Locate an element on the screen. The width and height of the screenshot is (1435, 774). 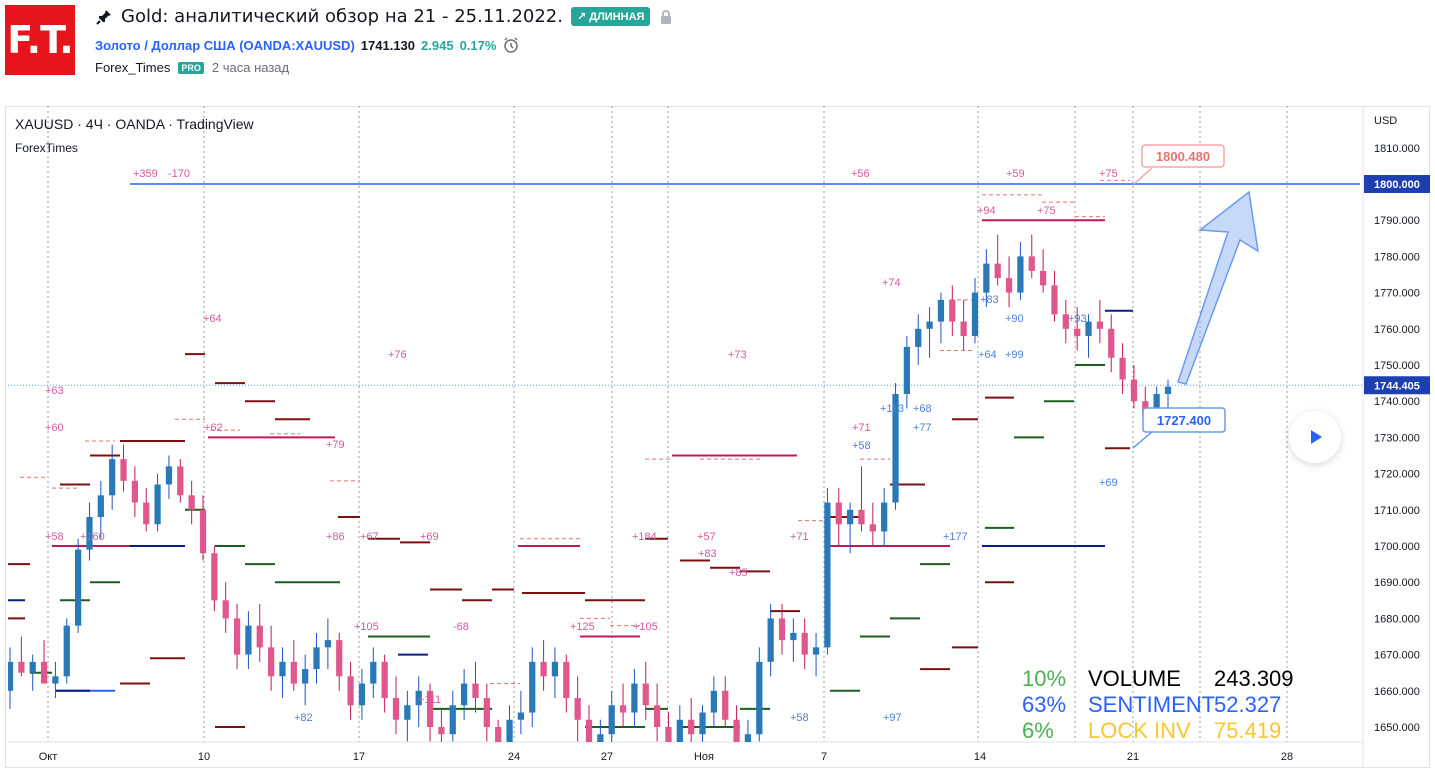
legend-label: LOCK INV is located at coordinates (1139, 730).